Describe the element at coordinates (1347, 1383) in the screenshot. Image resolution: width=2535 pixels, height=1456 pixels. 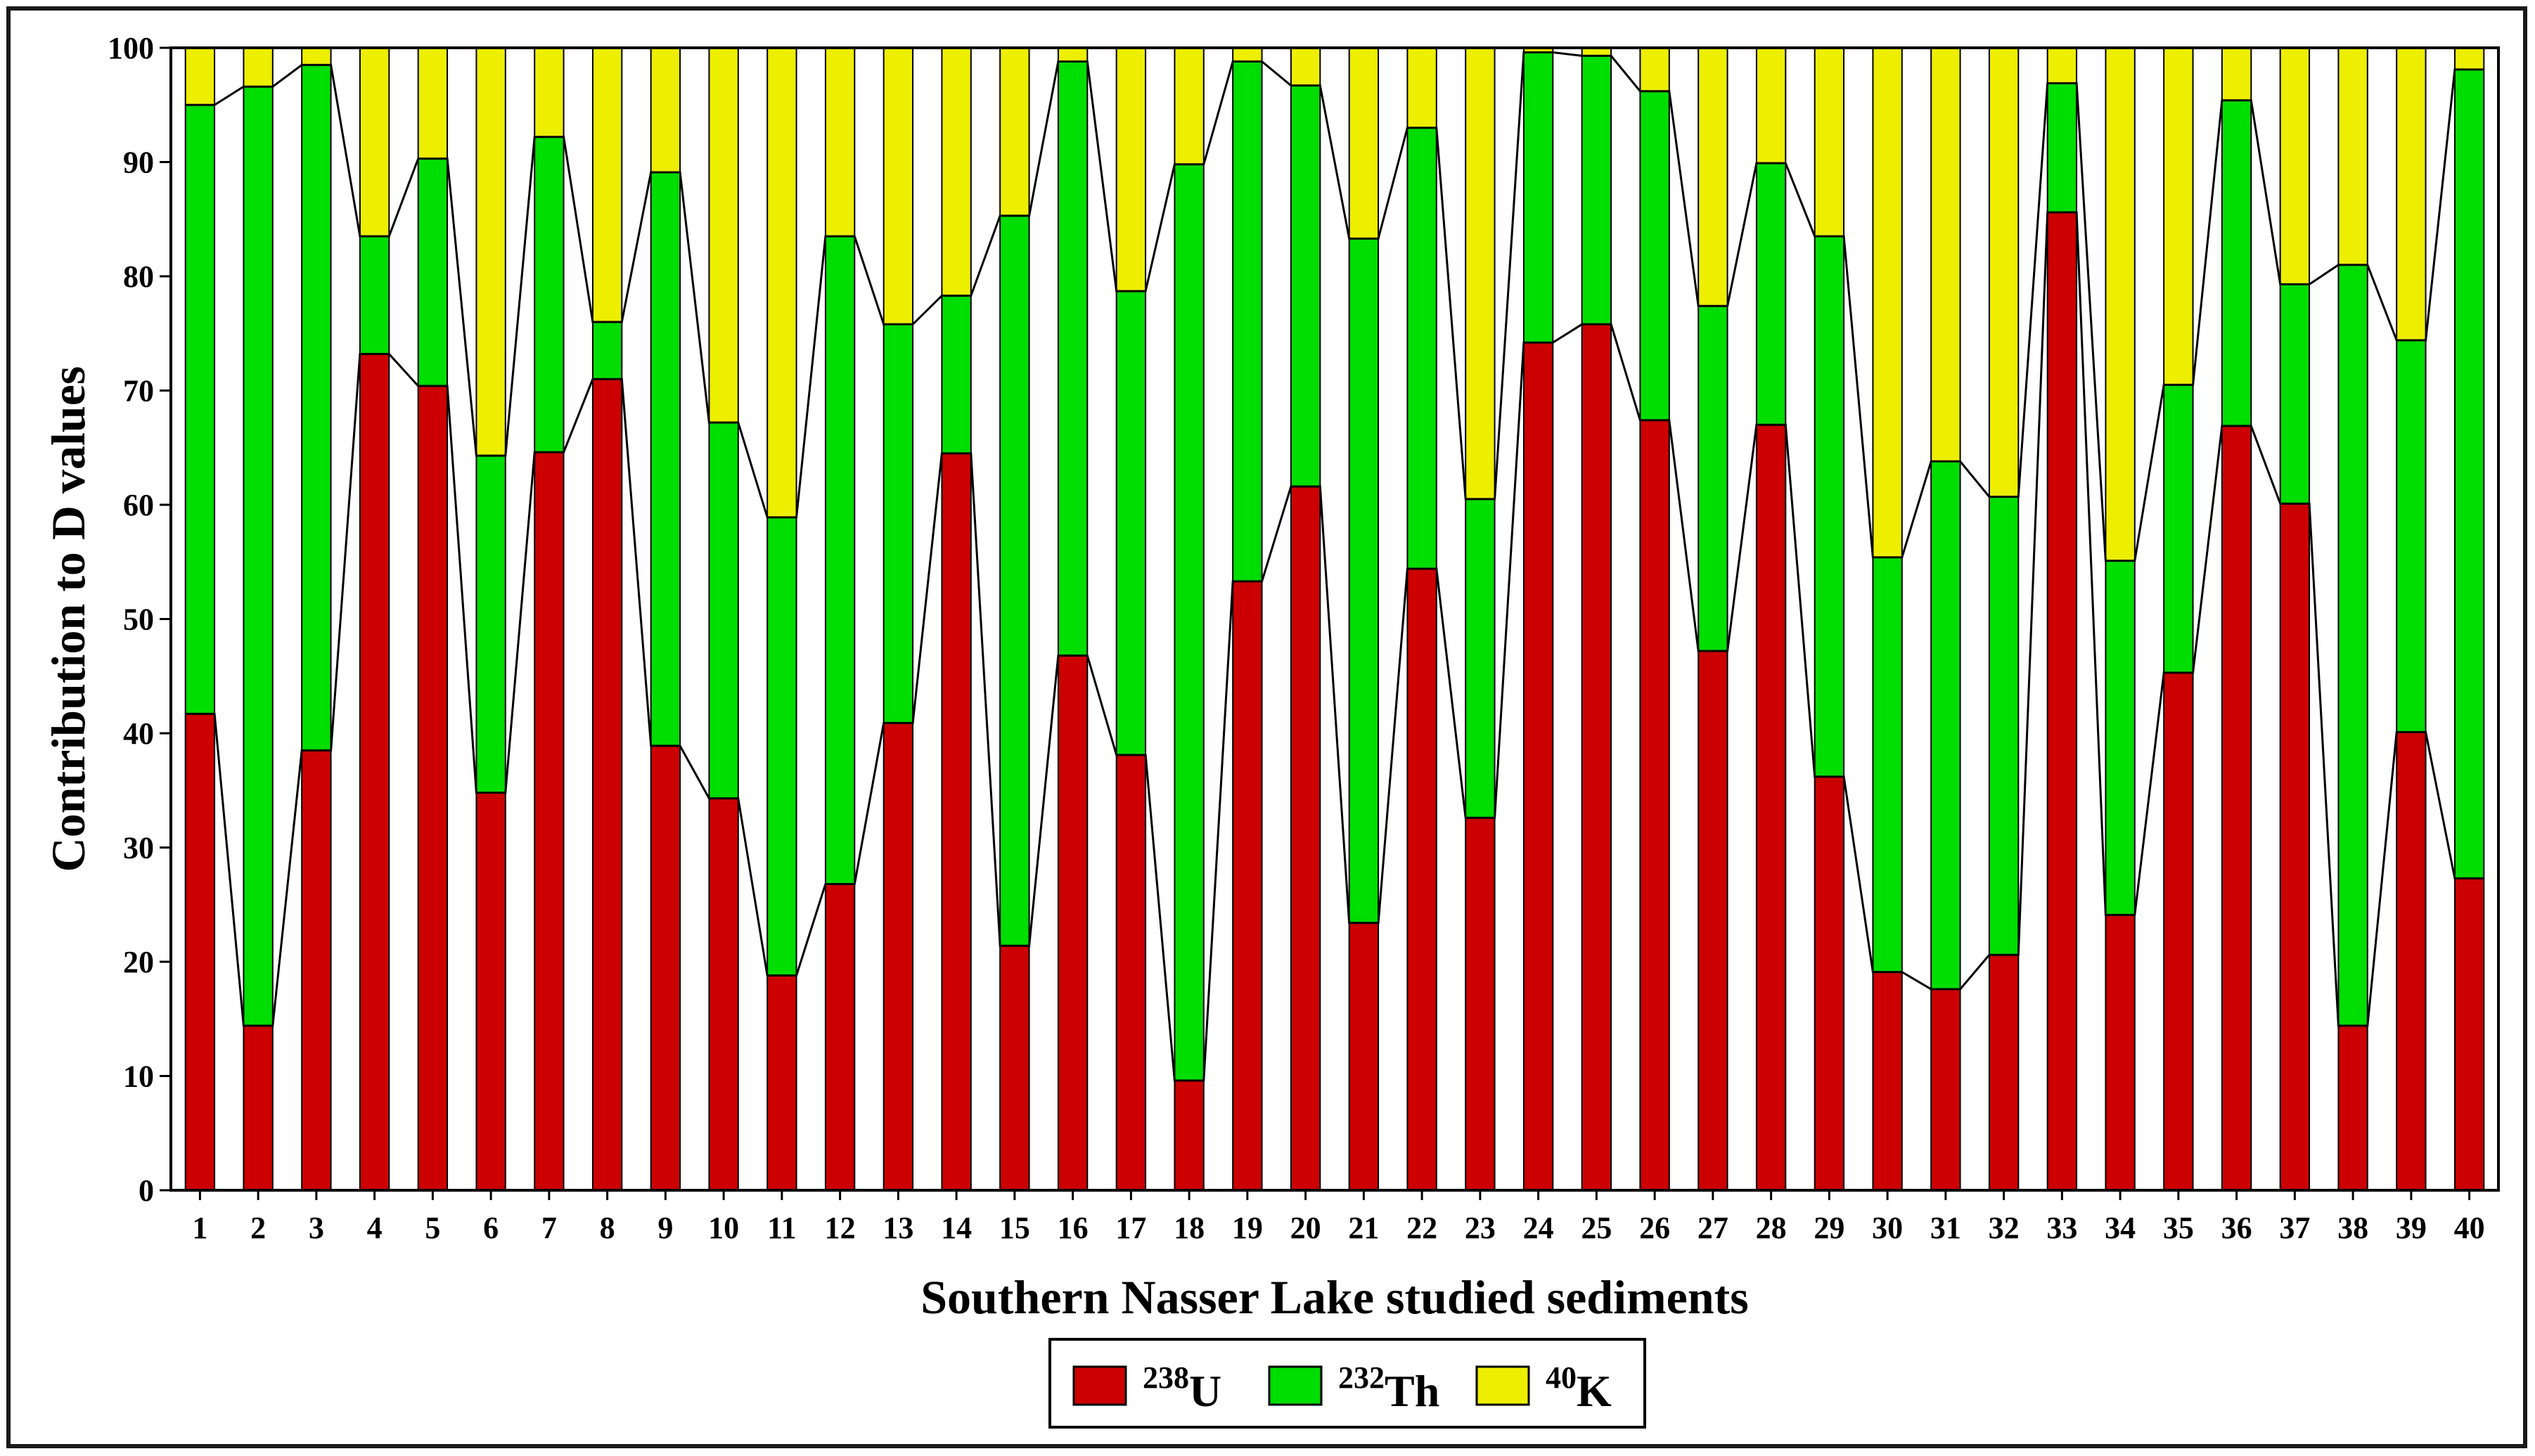
I see `legend-box` at that location.